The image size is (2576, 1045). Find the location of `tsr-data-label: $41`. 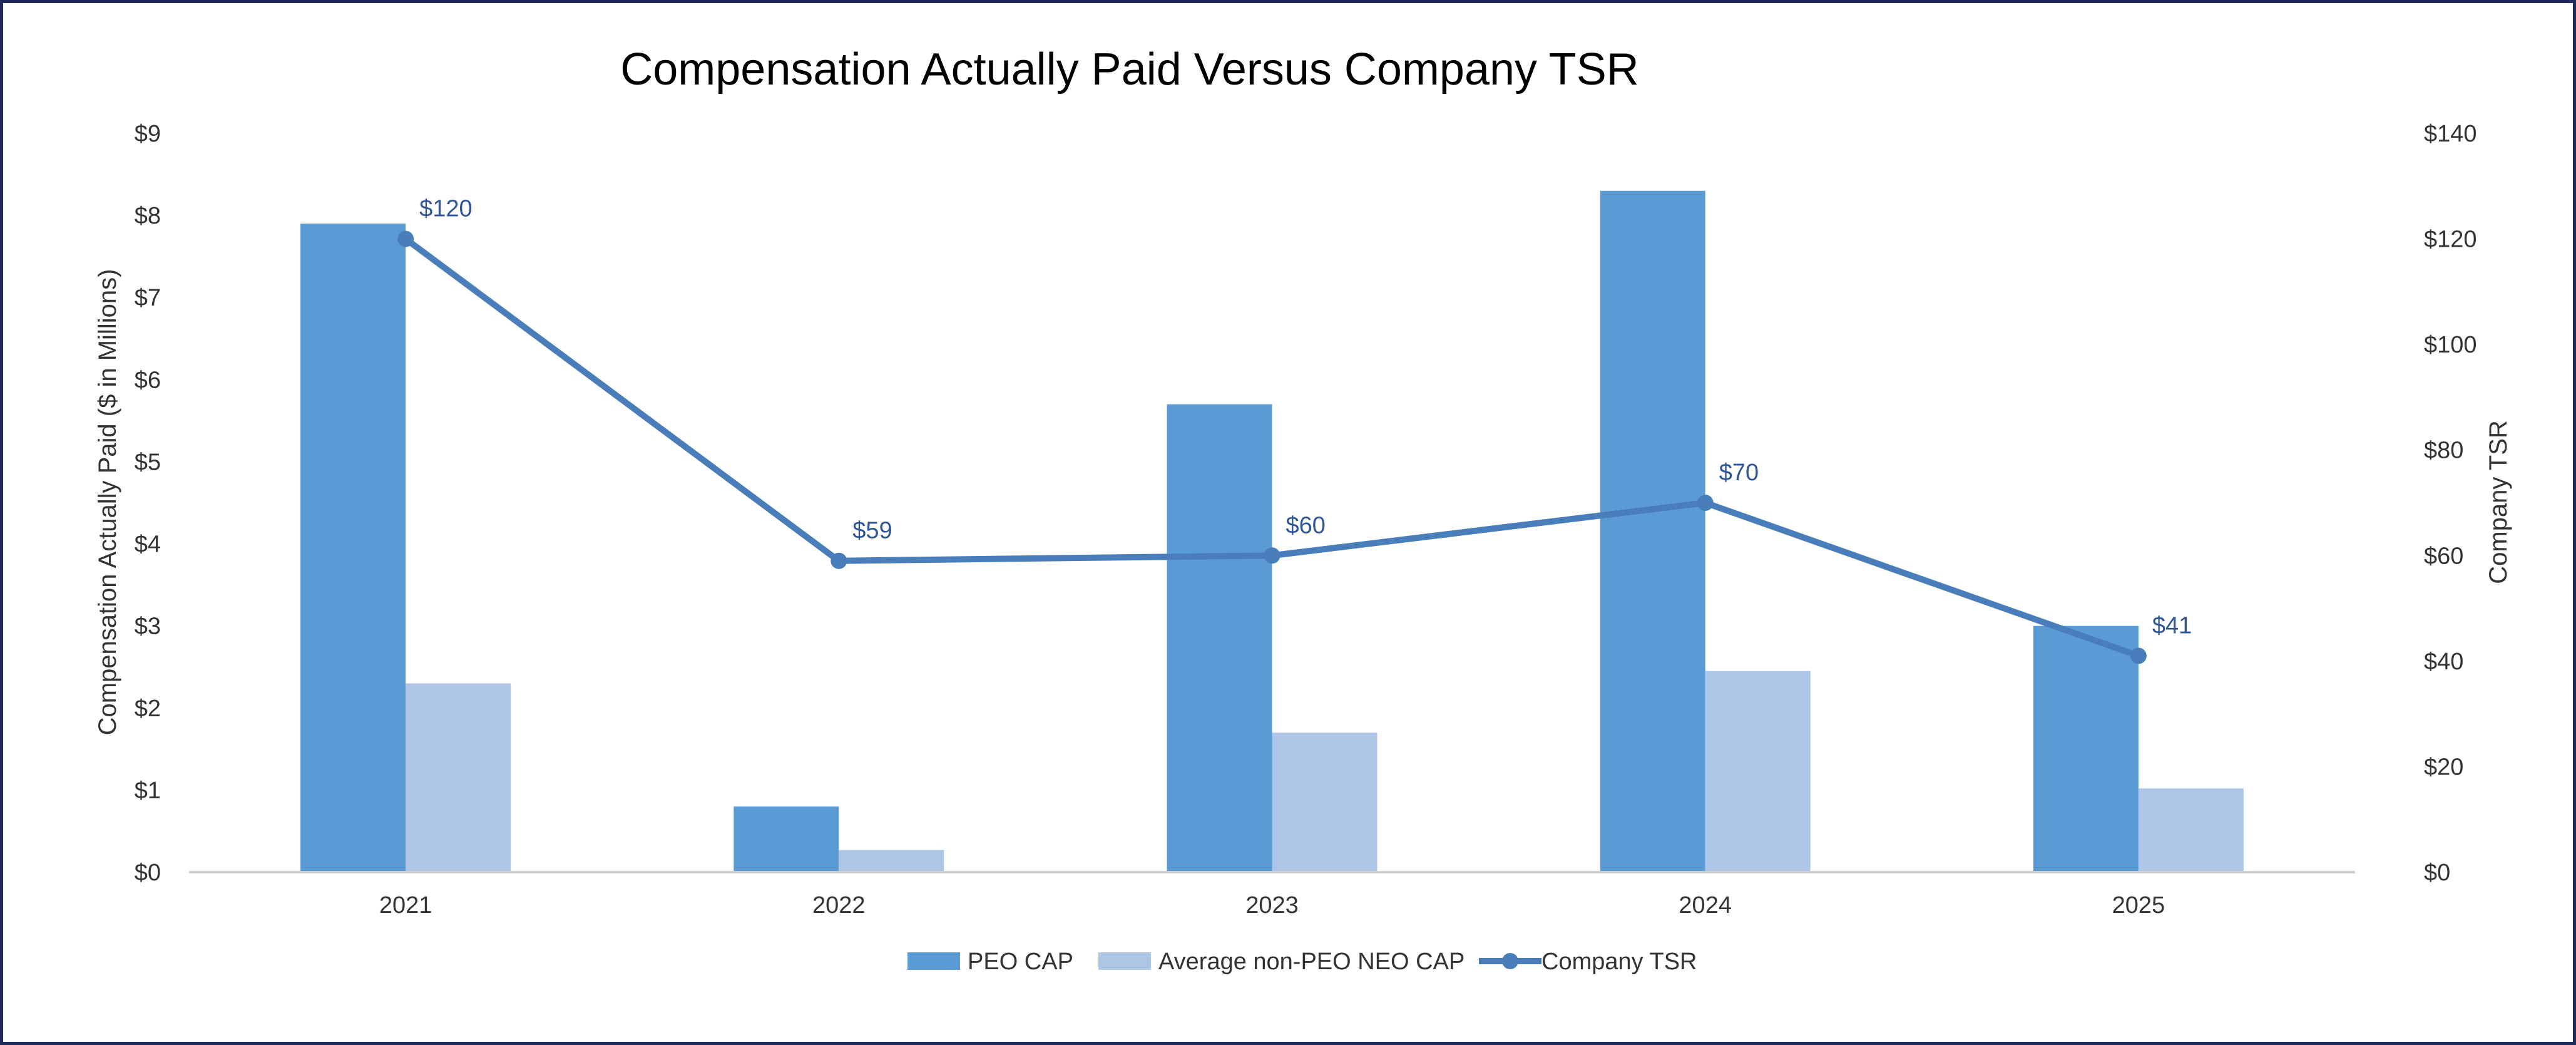

tsr-data-label: $41 is located at coordinates (2172, 625).